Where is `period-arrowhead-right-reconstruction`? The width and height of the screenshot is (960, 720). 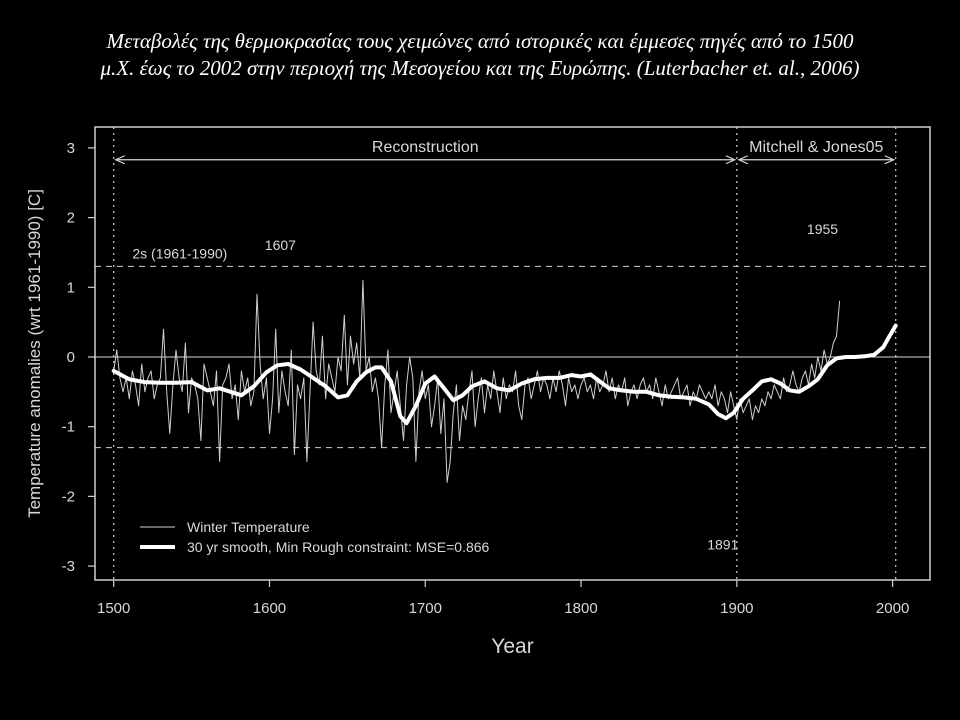 period-arrowhead-right-reconstruction is located at coordinates (731, 160).